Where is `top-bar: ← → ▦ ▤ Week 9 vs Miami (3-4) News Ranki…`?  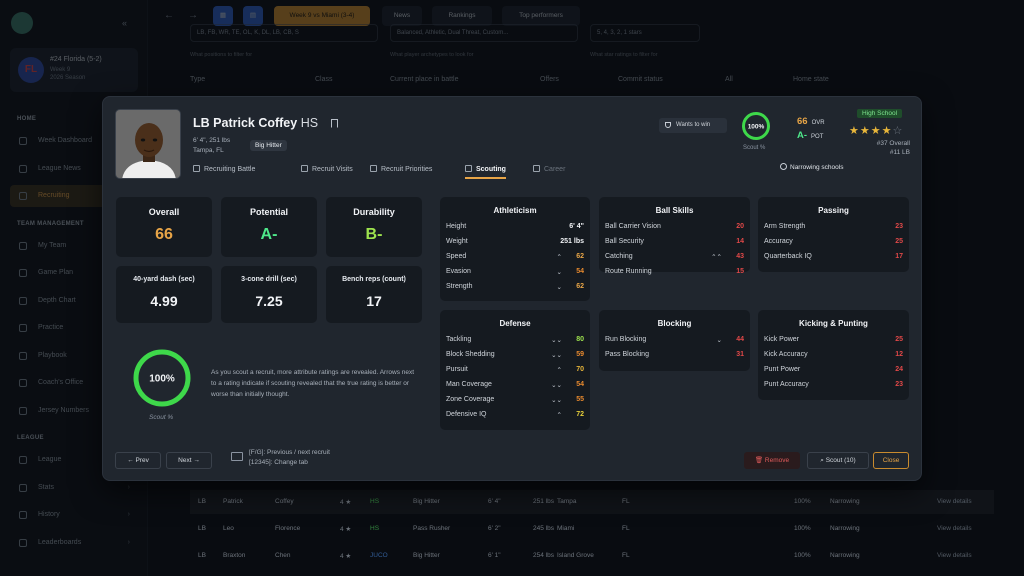 top-bar: ← → ▦ ▤ Week 9 vs Miami (3-4) News Ranki… is located at coordinates (586, 16).